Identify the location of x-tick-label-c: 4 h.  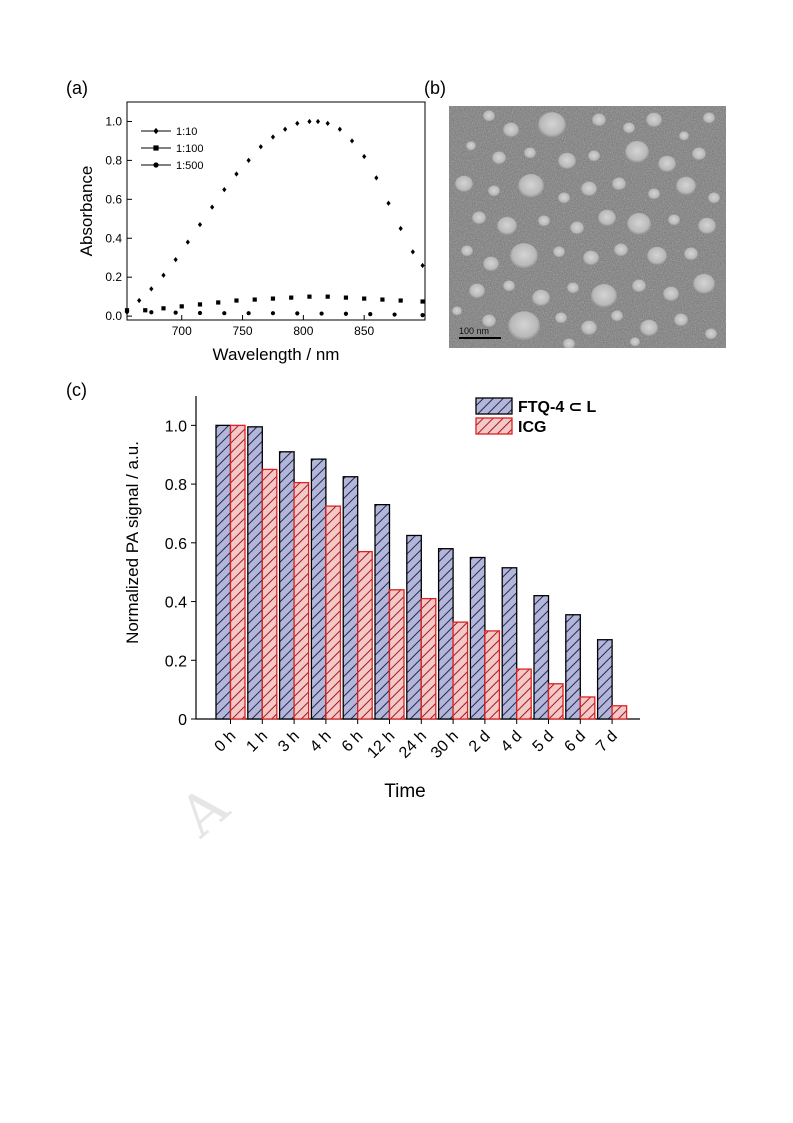
(321, 742).